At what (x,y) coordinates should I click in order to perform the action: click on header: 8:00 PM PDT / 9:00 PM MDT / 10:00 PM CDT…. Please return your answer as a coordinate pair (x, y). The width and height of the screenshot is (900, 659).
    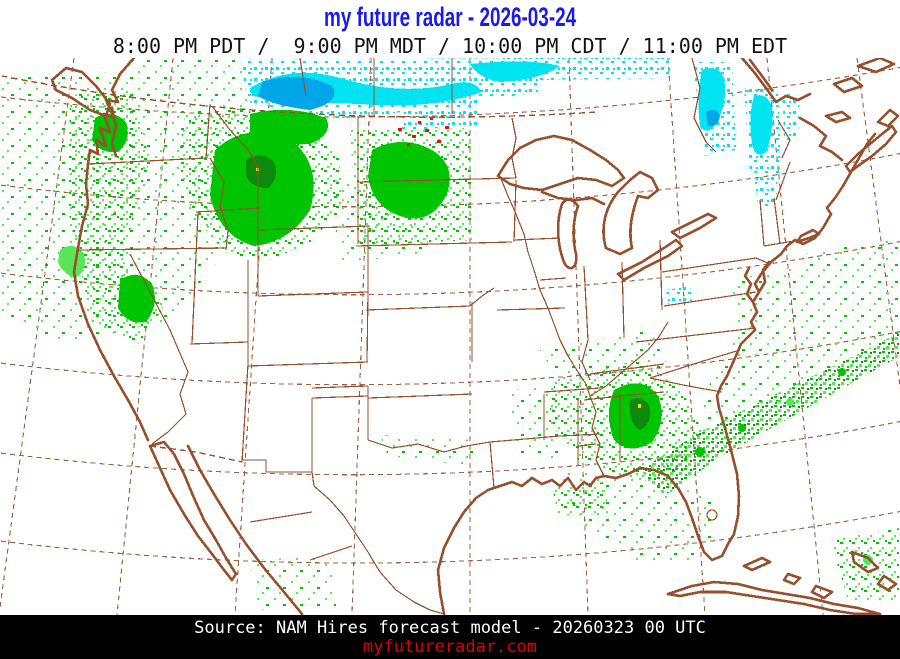
    Looking at the image, I should click on (450, 29).